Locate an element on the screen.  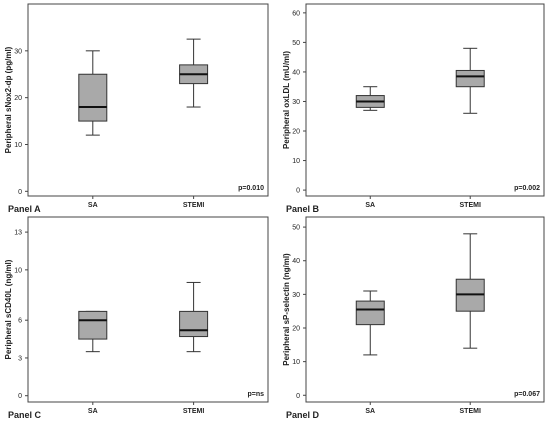
panel-label: Panel C is located at coordinates (25, 415).